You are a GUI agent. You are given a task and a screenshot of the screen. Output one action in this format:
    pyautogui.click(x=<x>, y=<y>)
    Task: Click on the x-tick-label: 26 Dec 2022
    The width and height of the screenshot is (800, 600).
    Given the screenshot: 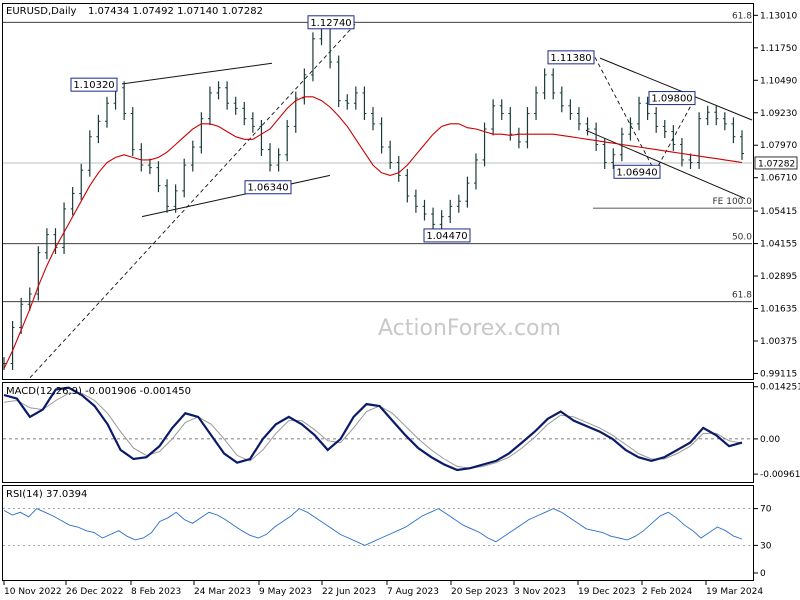 What is the action you would take?
    pyautogui.click(x=95, y=592)
    